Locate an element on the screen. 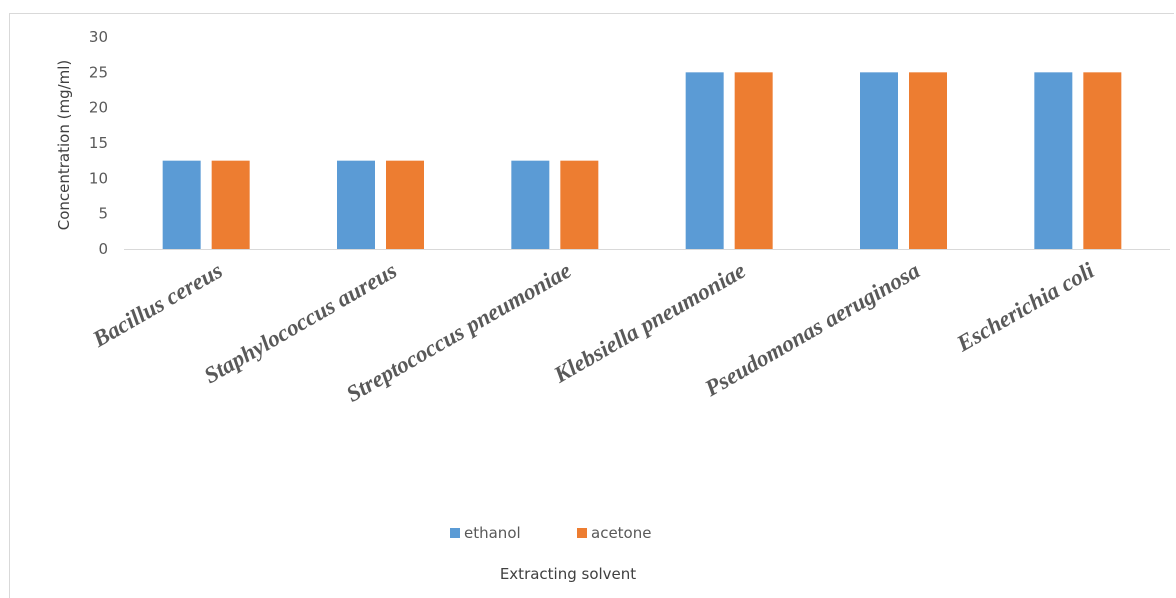 The image size is (1176, 598). y-tick-label: 25 is located at coordinates (98, 72).